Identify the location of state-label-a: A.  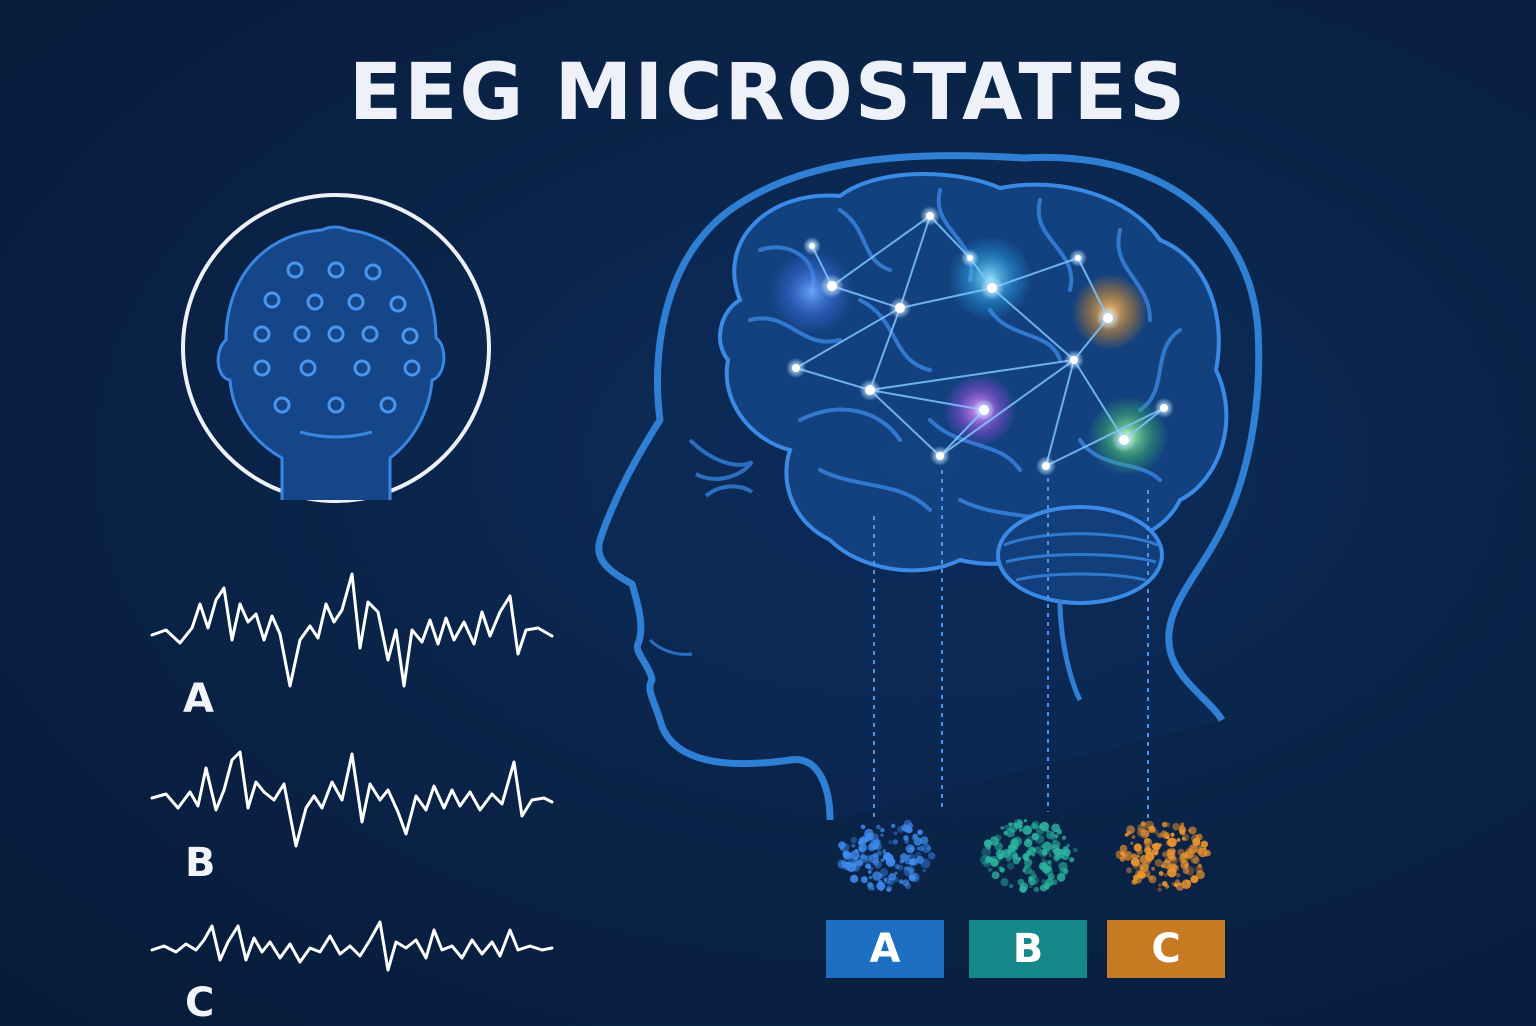
(885, 949).